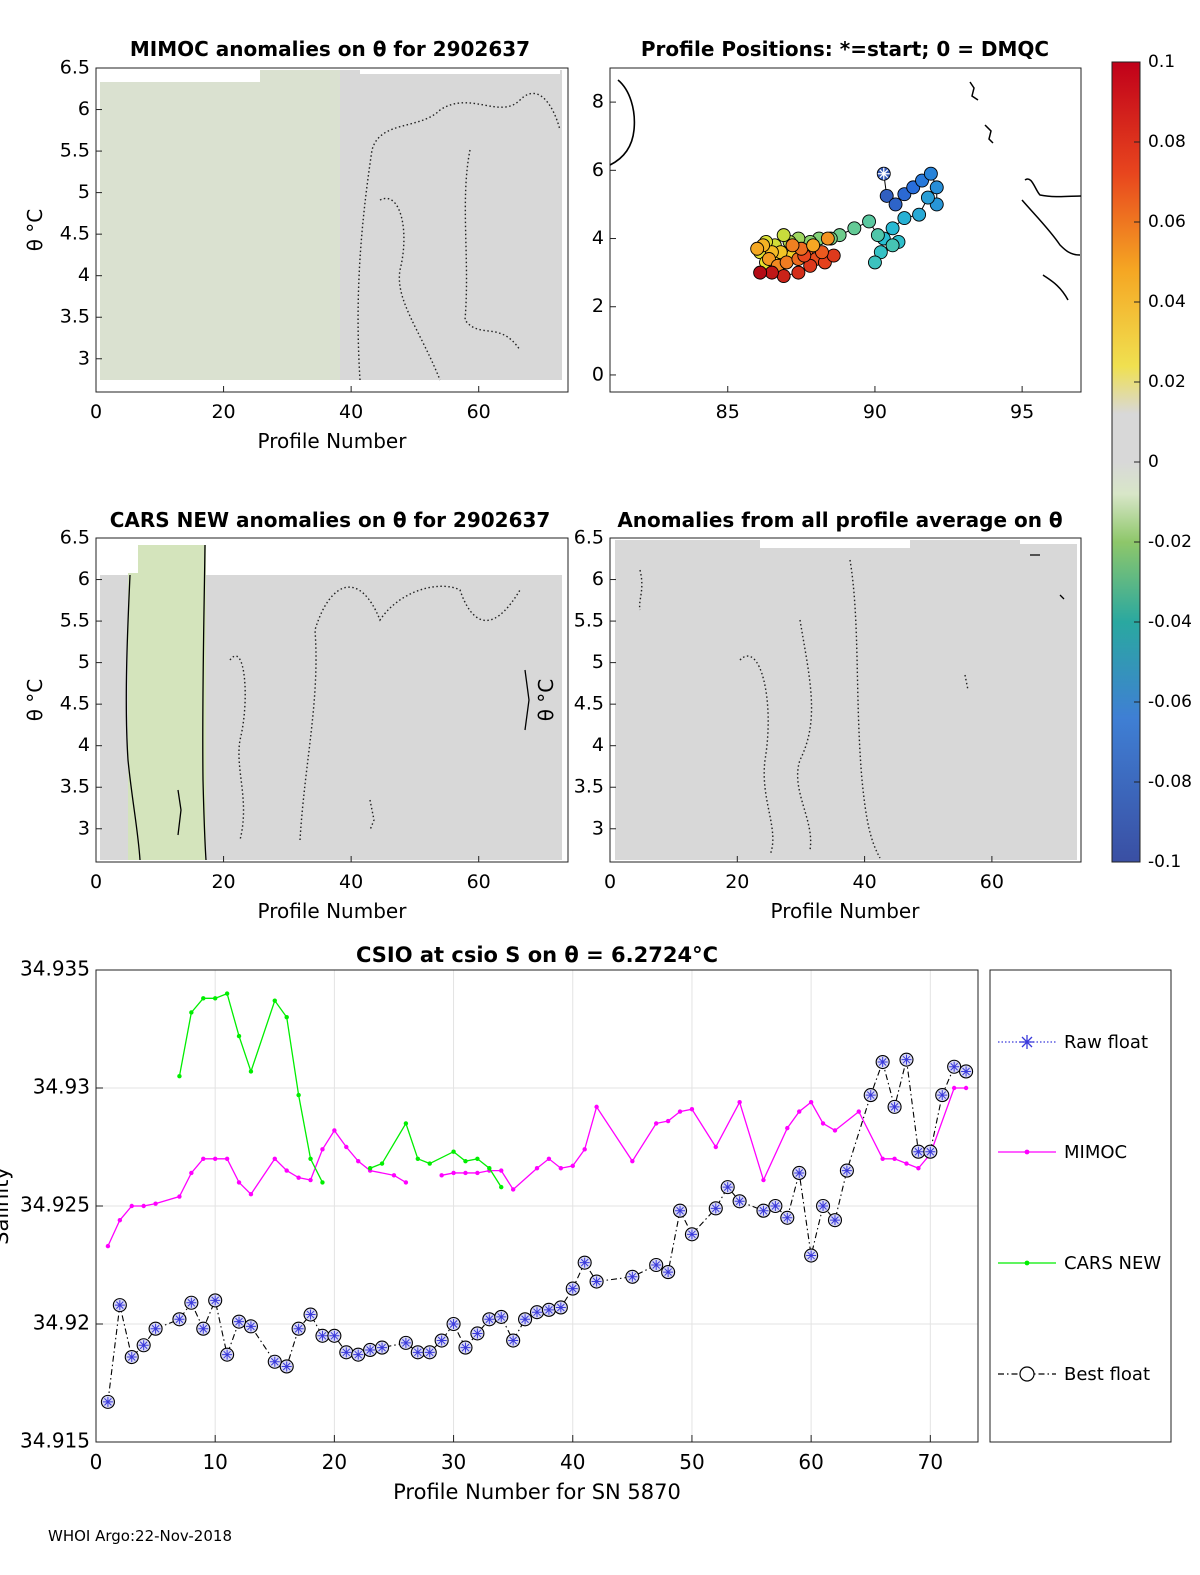  I want to click on cars-solid-contour-right, so click(204, 702).